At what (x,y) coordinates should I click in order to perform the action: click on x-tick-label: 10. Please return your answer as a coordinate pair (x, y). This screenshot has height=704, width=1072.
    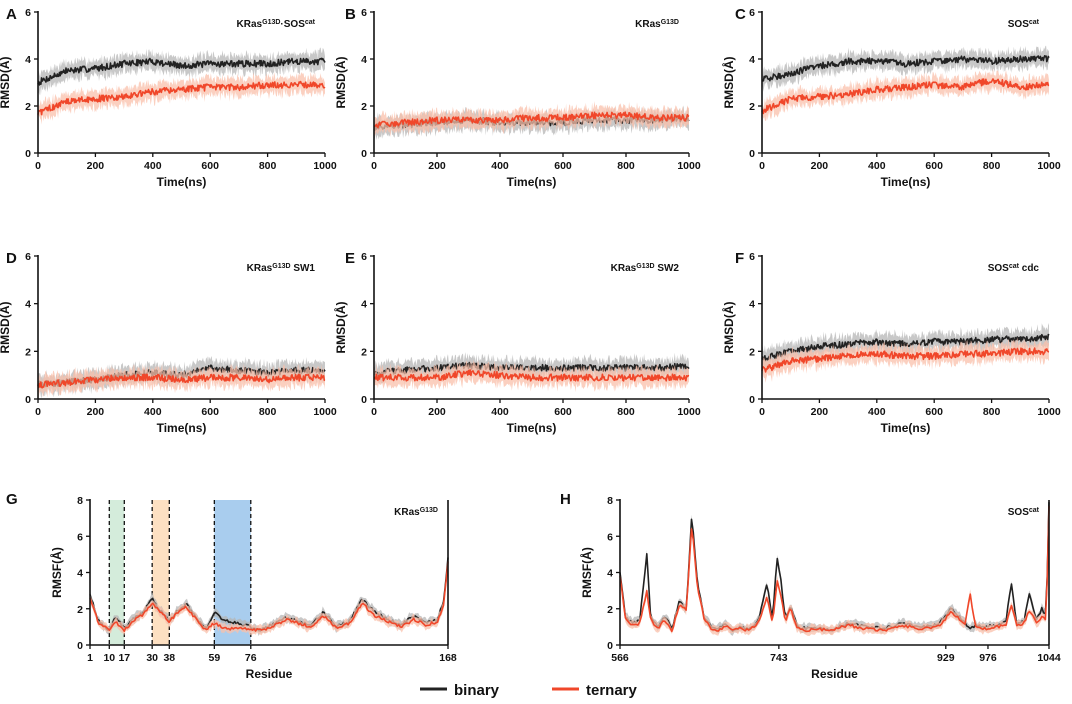
    Looking at the image, I should click on (109, 658).